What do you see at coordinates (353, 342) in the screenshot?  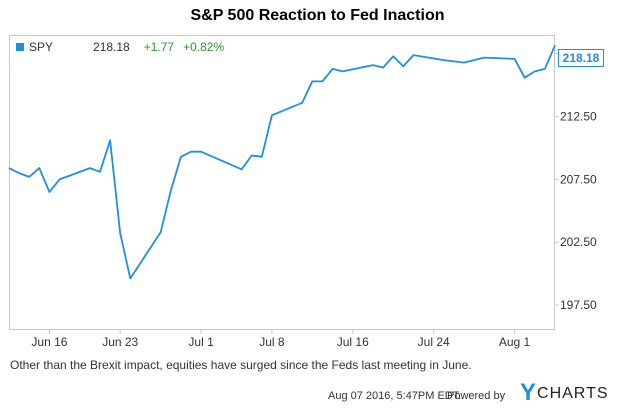 I see `x-tick-label: Jul 16` at bounding box center [353, 342].